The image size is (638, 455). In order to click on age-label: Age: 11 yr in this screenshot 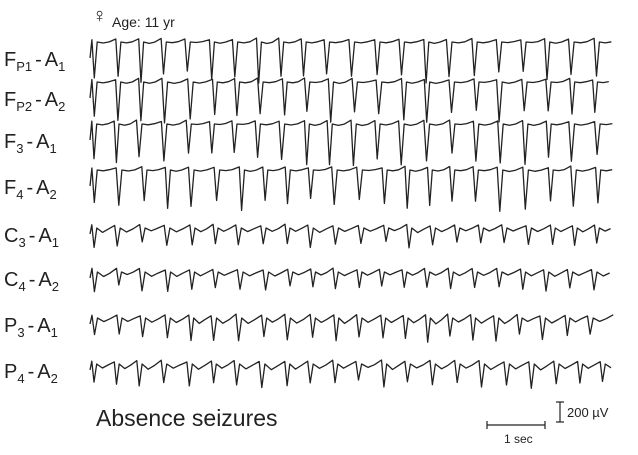, I will do `click(143, 22)`.